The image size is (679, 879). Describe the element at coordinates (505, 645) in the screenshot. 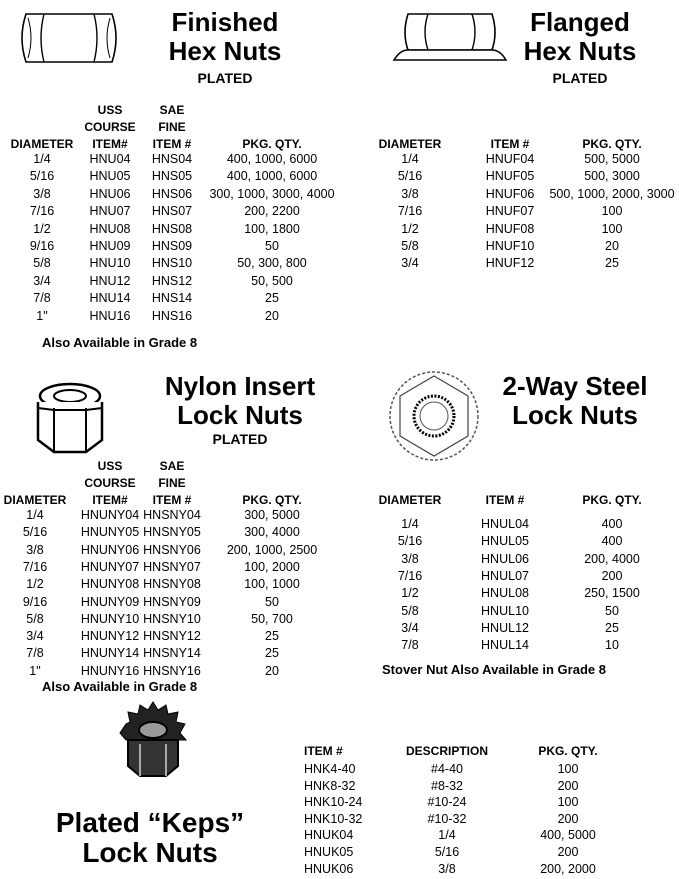

I see `table-cell: HNUL14` at that location.